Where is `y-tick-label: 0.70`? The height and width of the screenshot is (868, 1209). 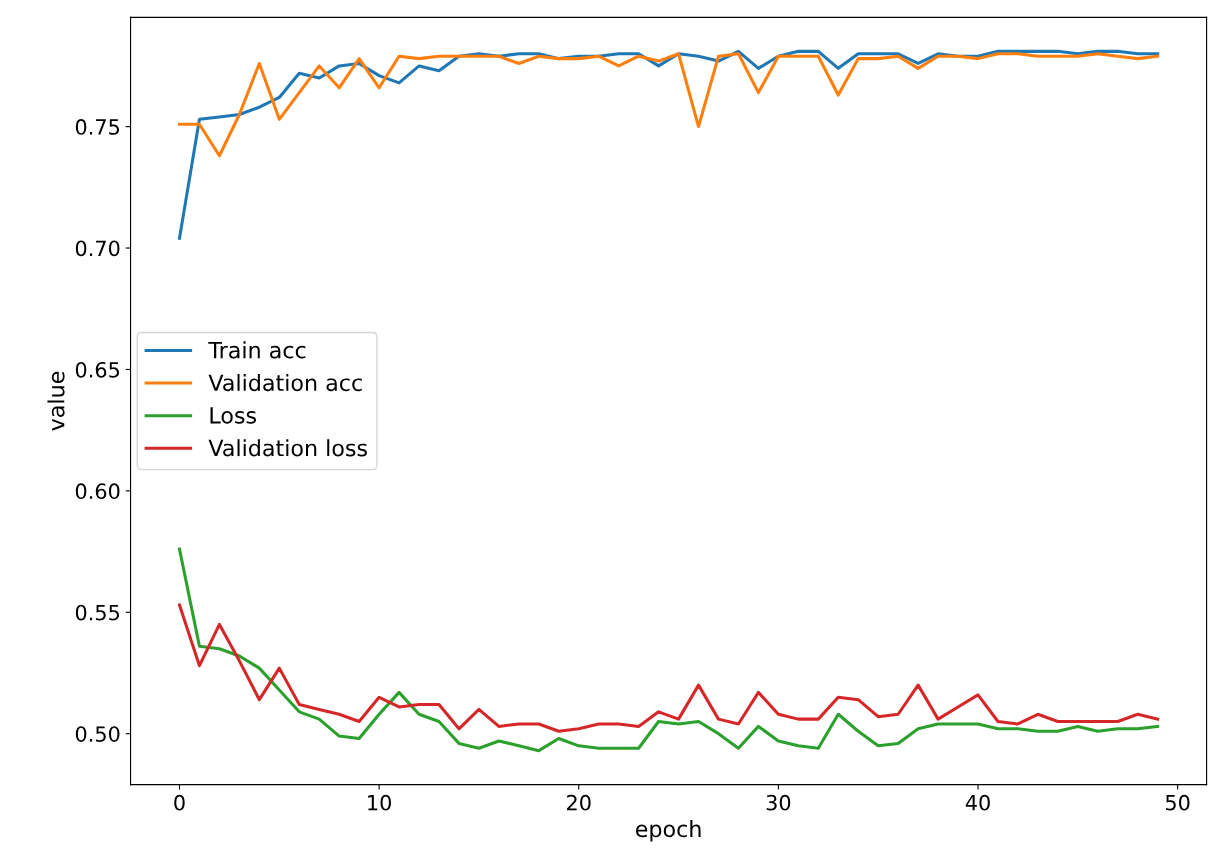
y-tick-label: 0.70 is located at coordinates (97, 248).